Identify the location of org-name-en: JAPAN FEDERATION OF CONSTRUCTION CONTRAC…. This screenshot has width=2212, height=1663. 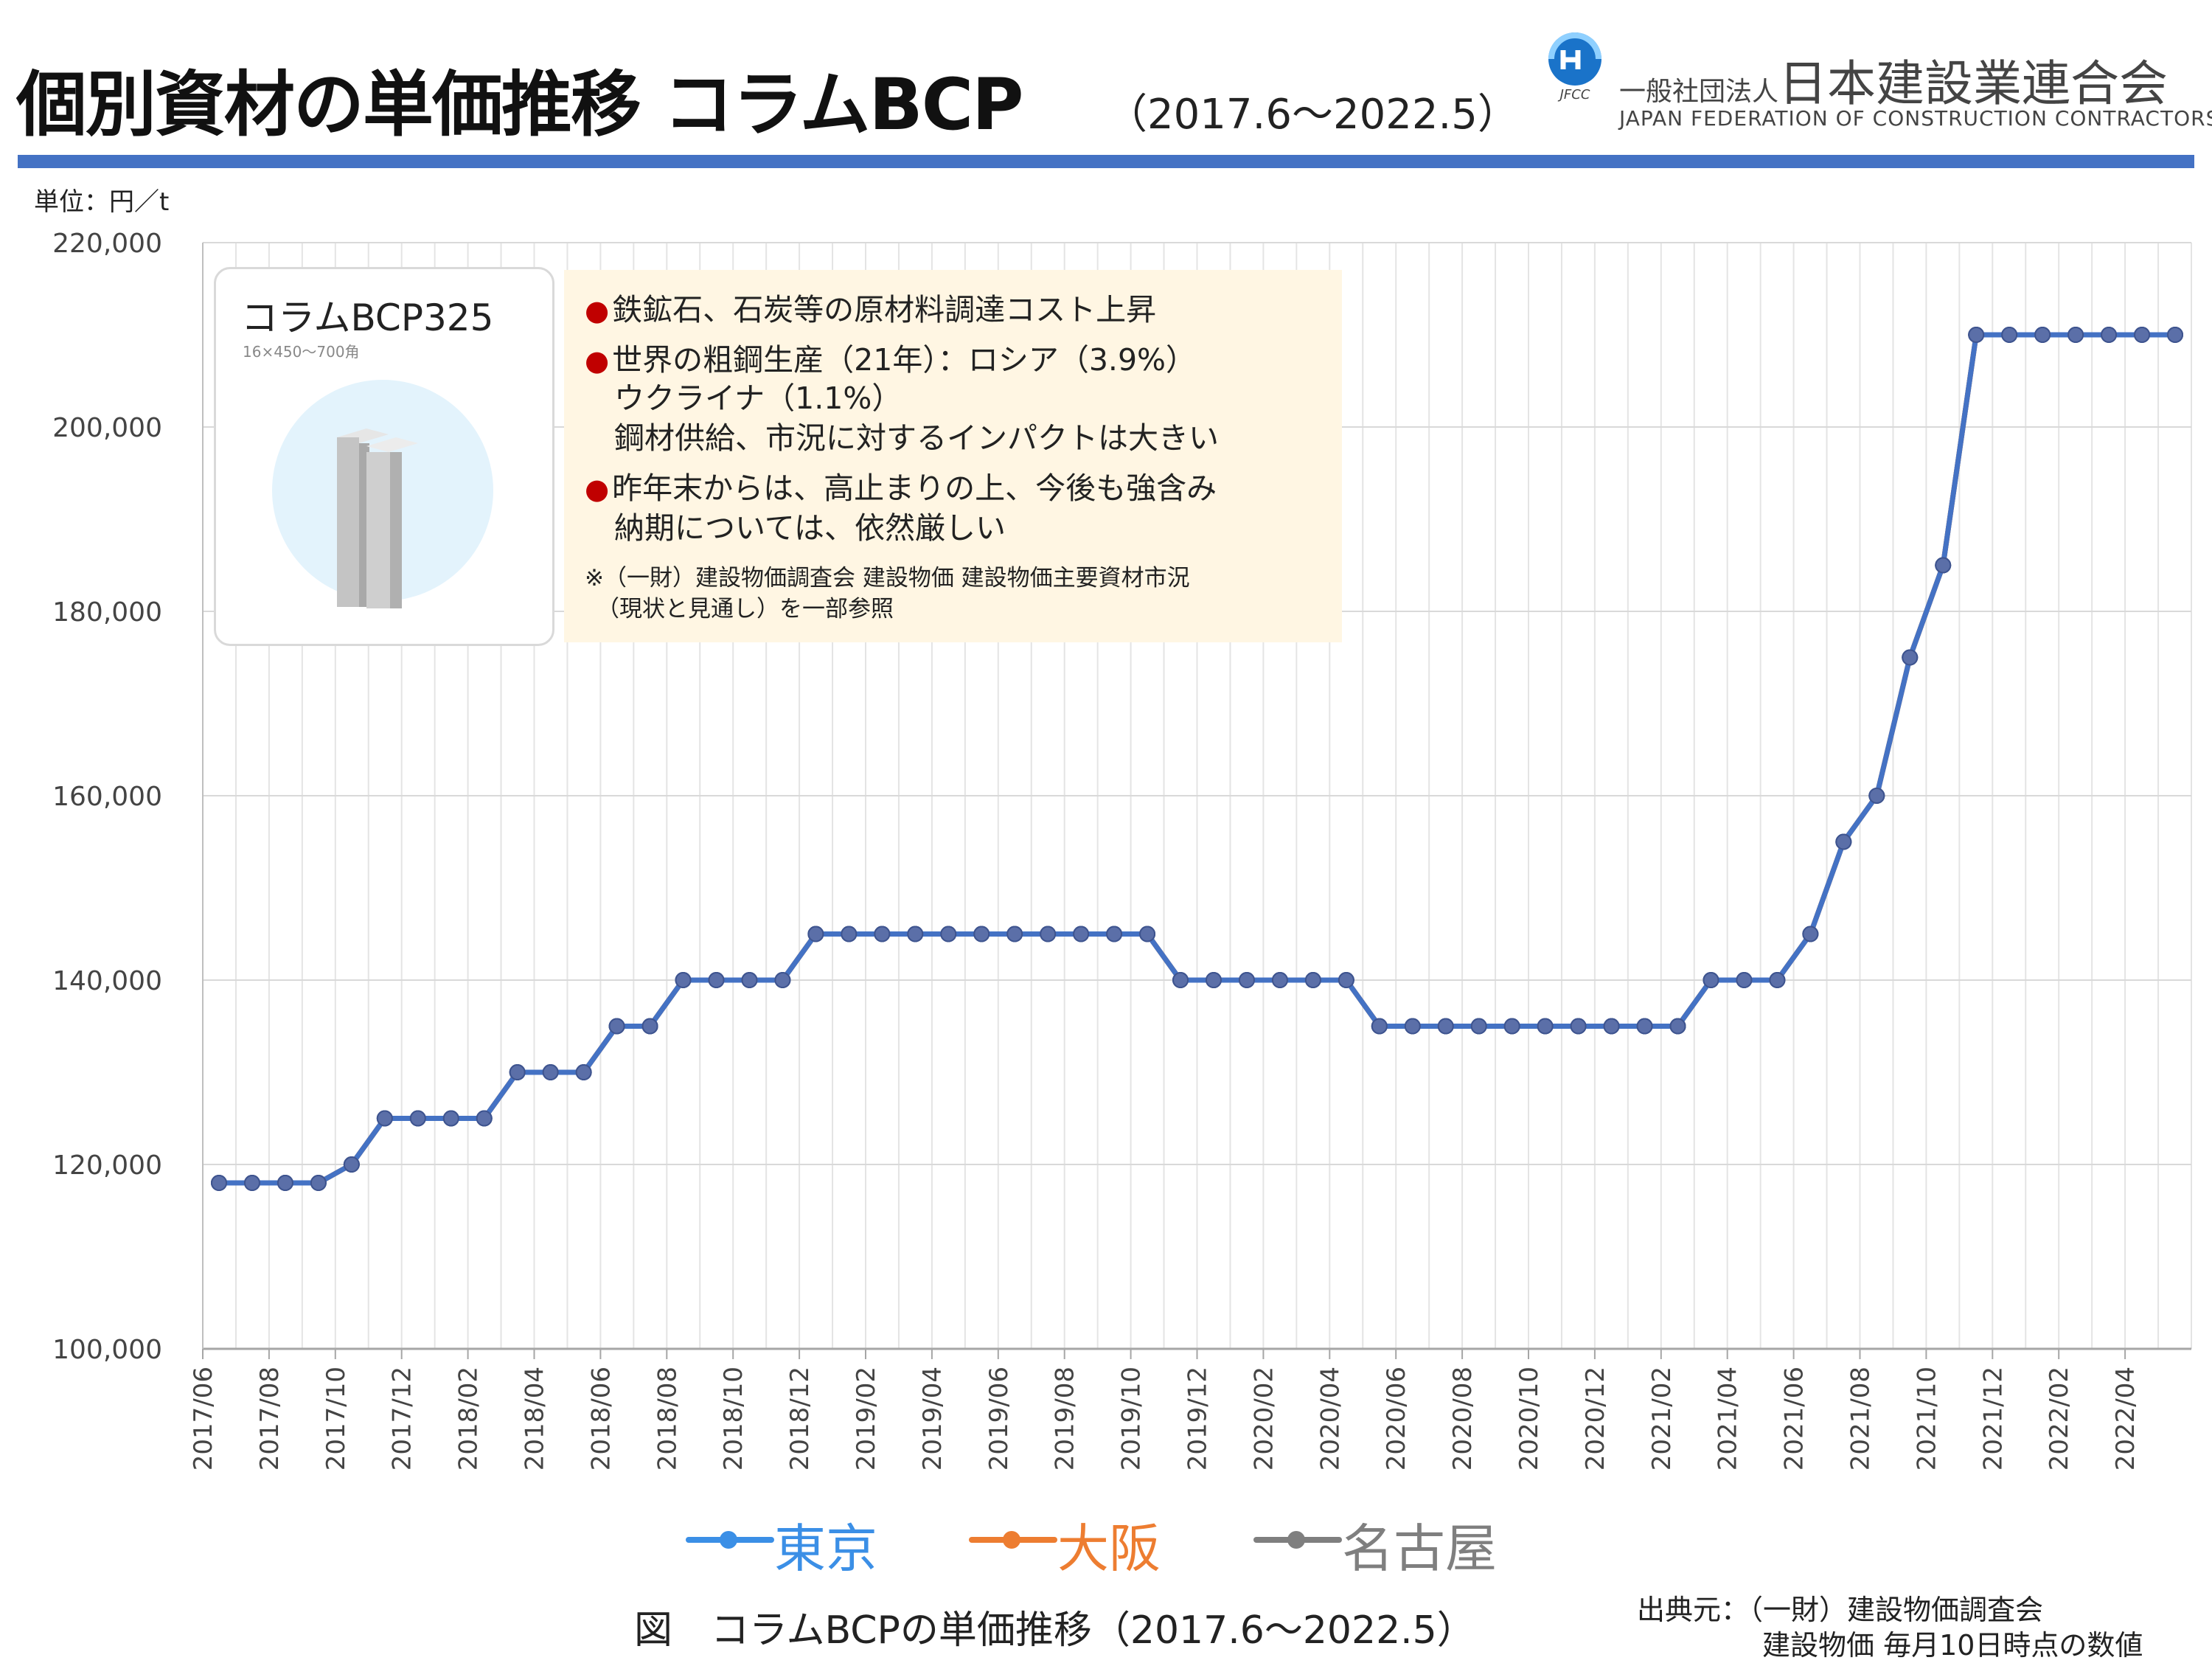
(1915, 118).